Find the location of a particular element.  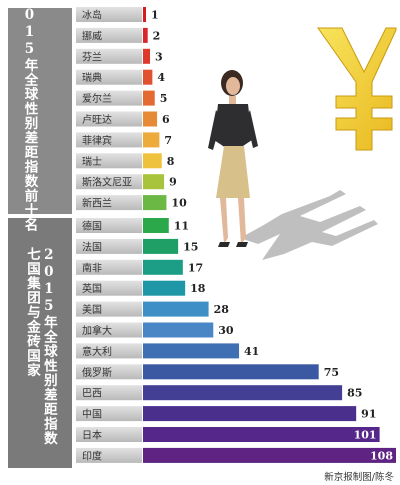

rank-value-label: 85 is located at coordinates (354, 393).